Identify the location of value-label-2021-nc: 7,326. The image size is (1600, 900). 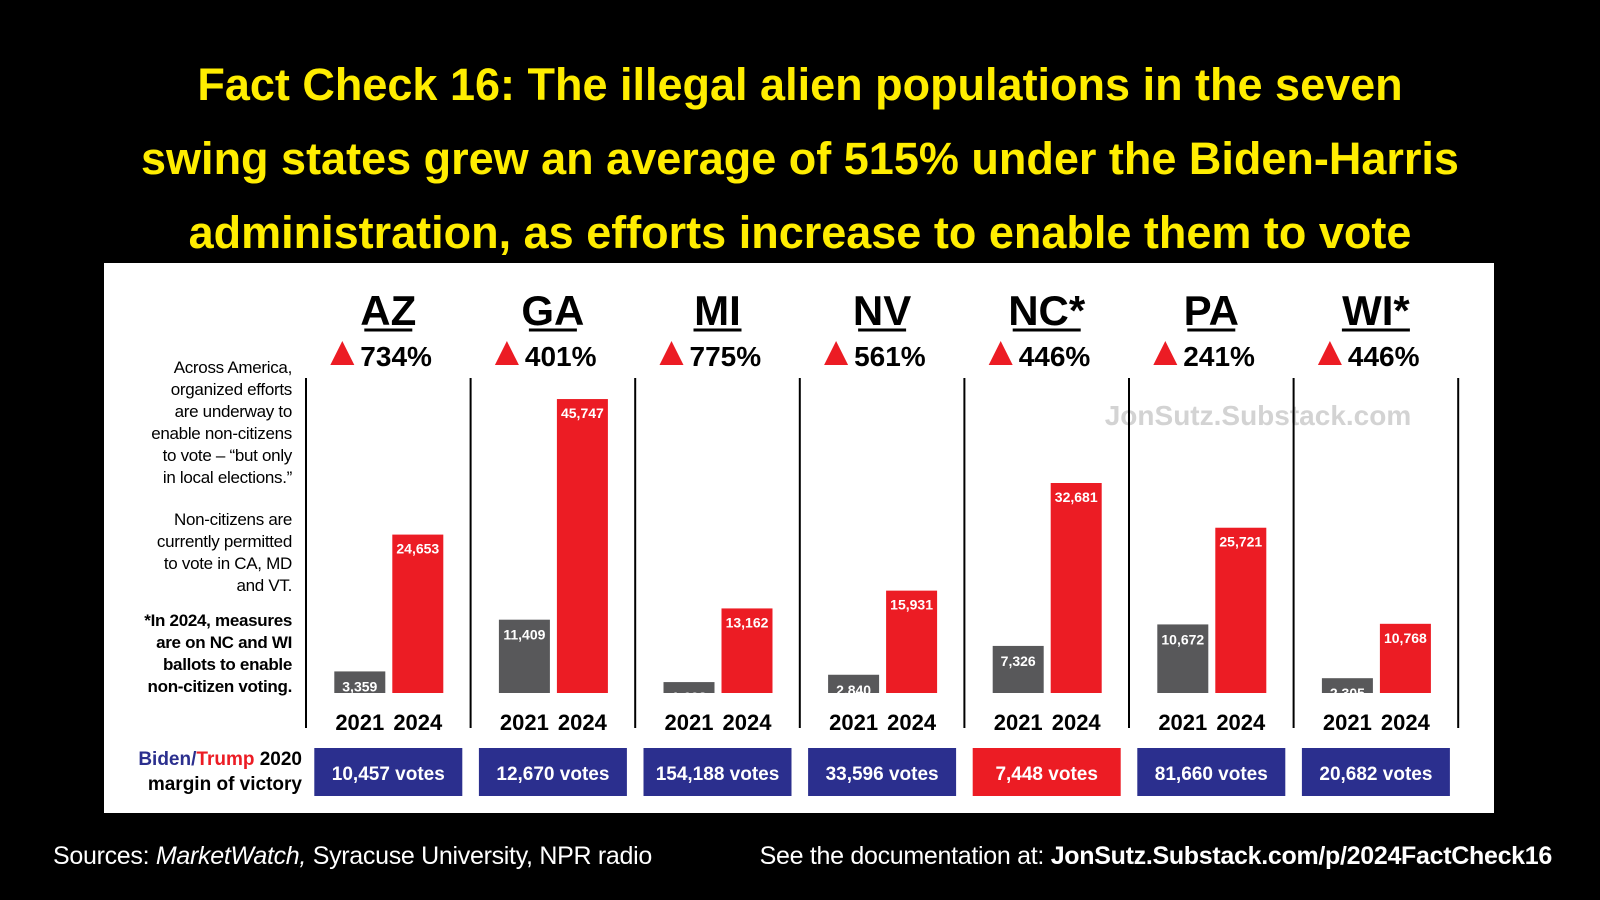
(1018, 661).